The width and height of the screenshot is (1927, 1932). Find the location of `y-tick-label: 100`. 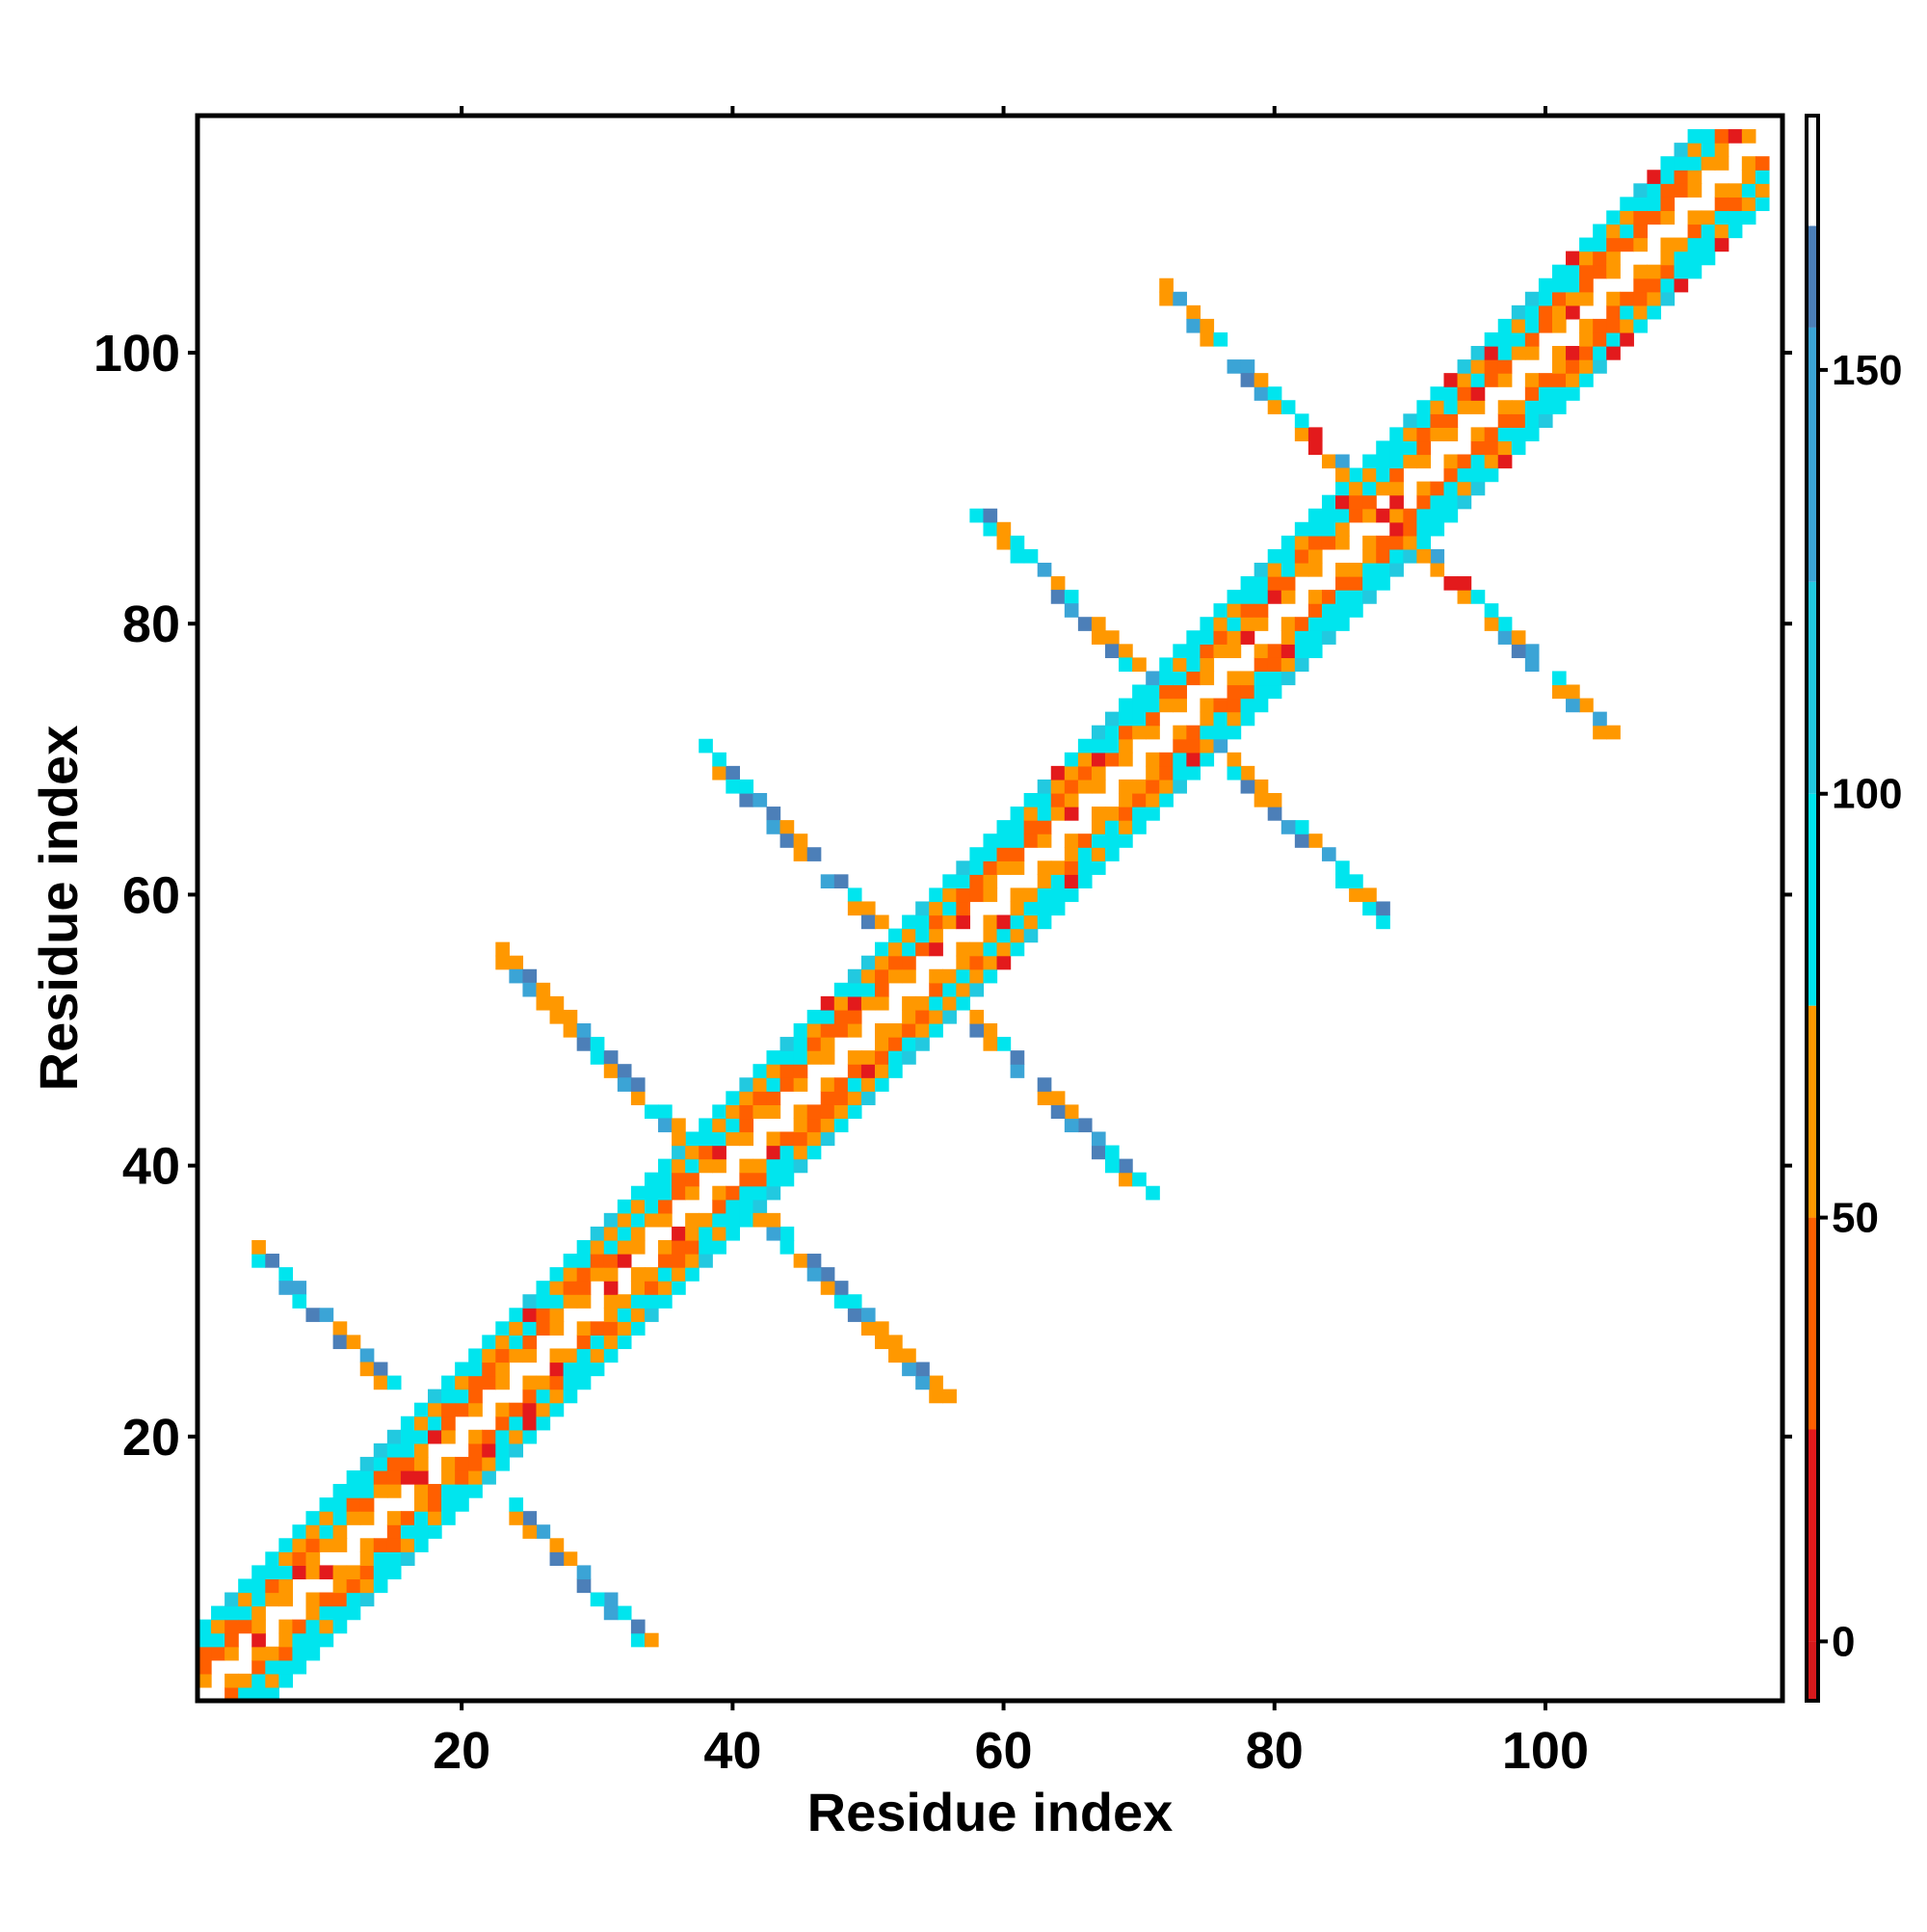

y-tick-label: 100 is located at coordinates (136, 354).